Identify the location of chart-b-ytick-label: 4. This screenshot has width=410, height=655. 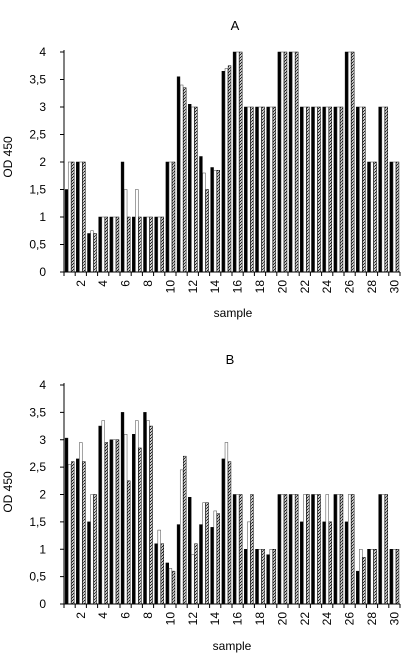
(42, 385).